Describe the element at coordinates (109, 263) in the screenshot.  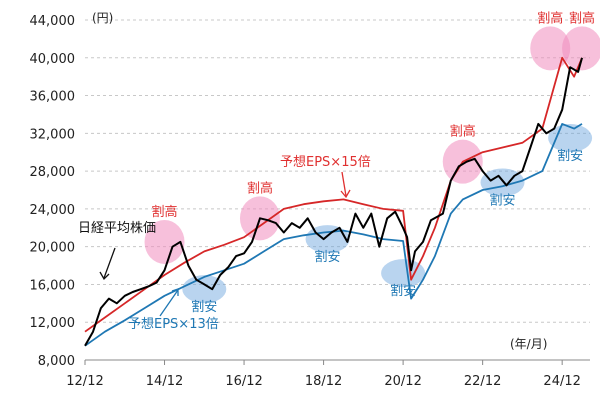
I see `annotation-nikkei-arrow` at that location.